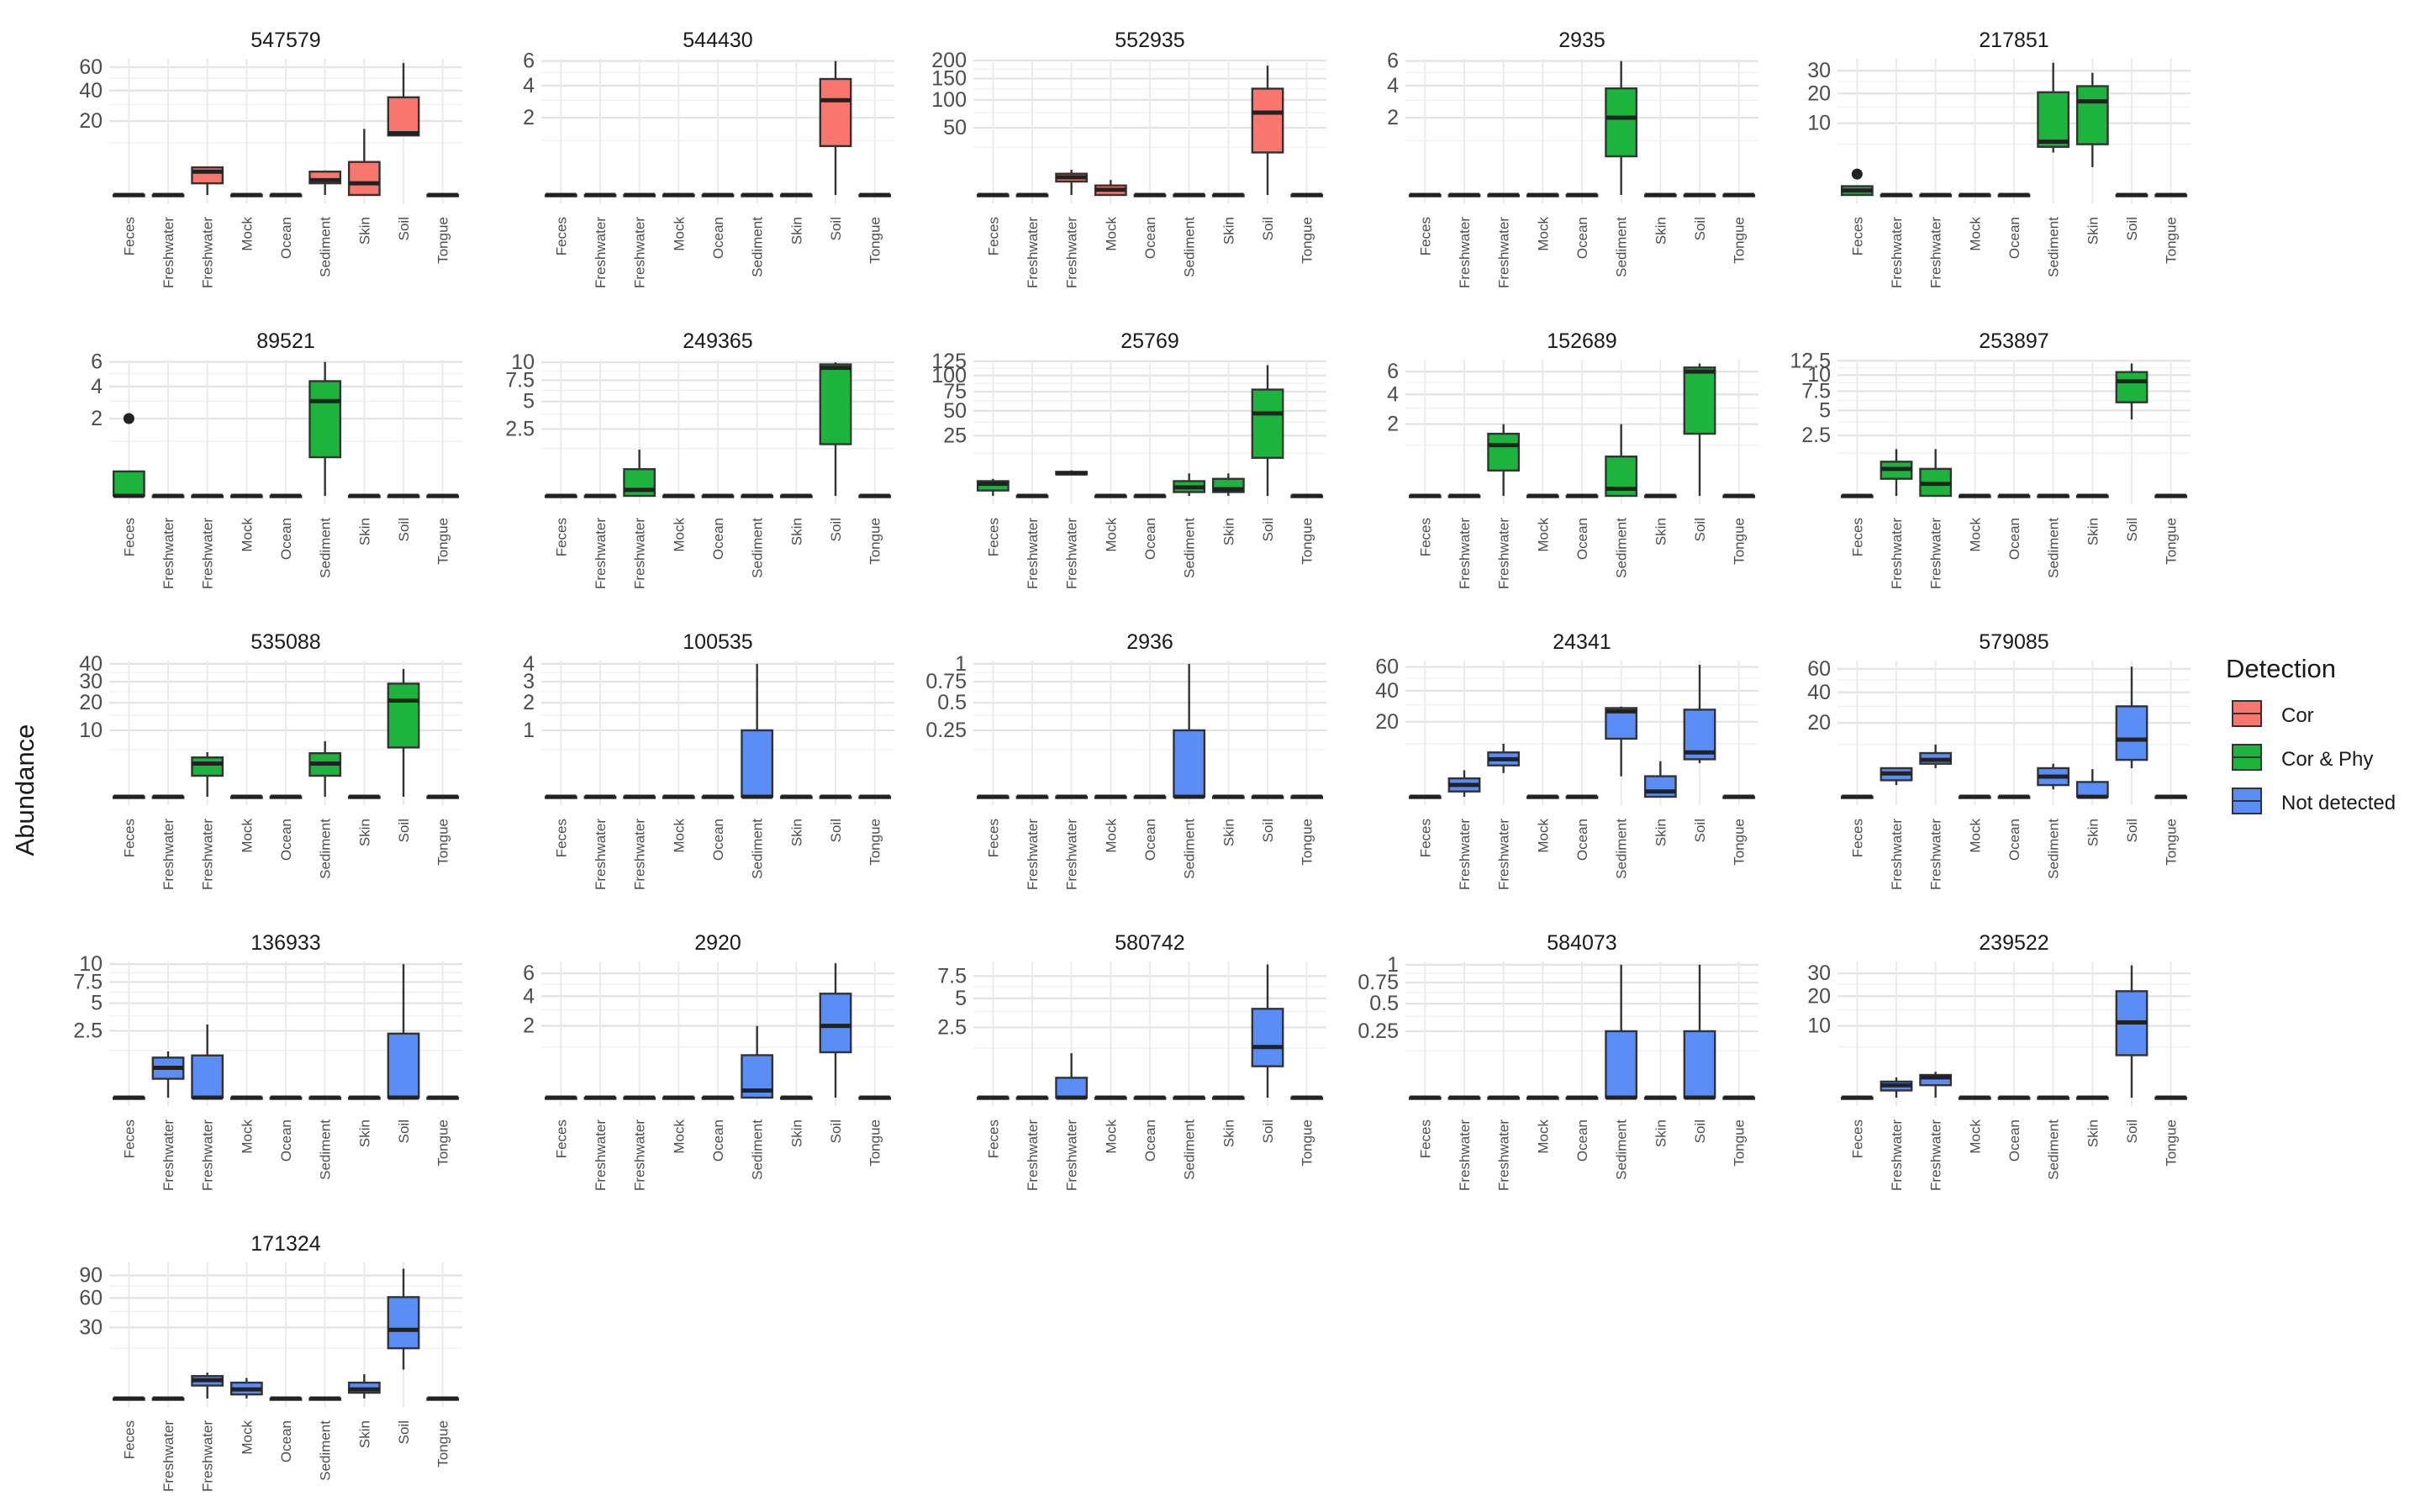 This screenshot has width=2420, height=1512. What do you see at coordinates (955, 391) in the screenshot?
I see `y-tick-label: 75` at bounding box center [955, 391].